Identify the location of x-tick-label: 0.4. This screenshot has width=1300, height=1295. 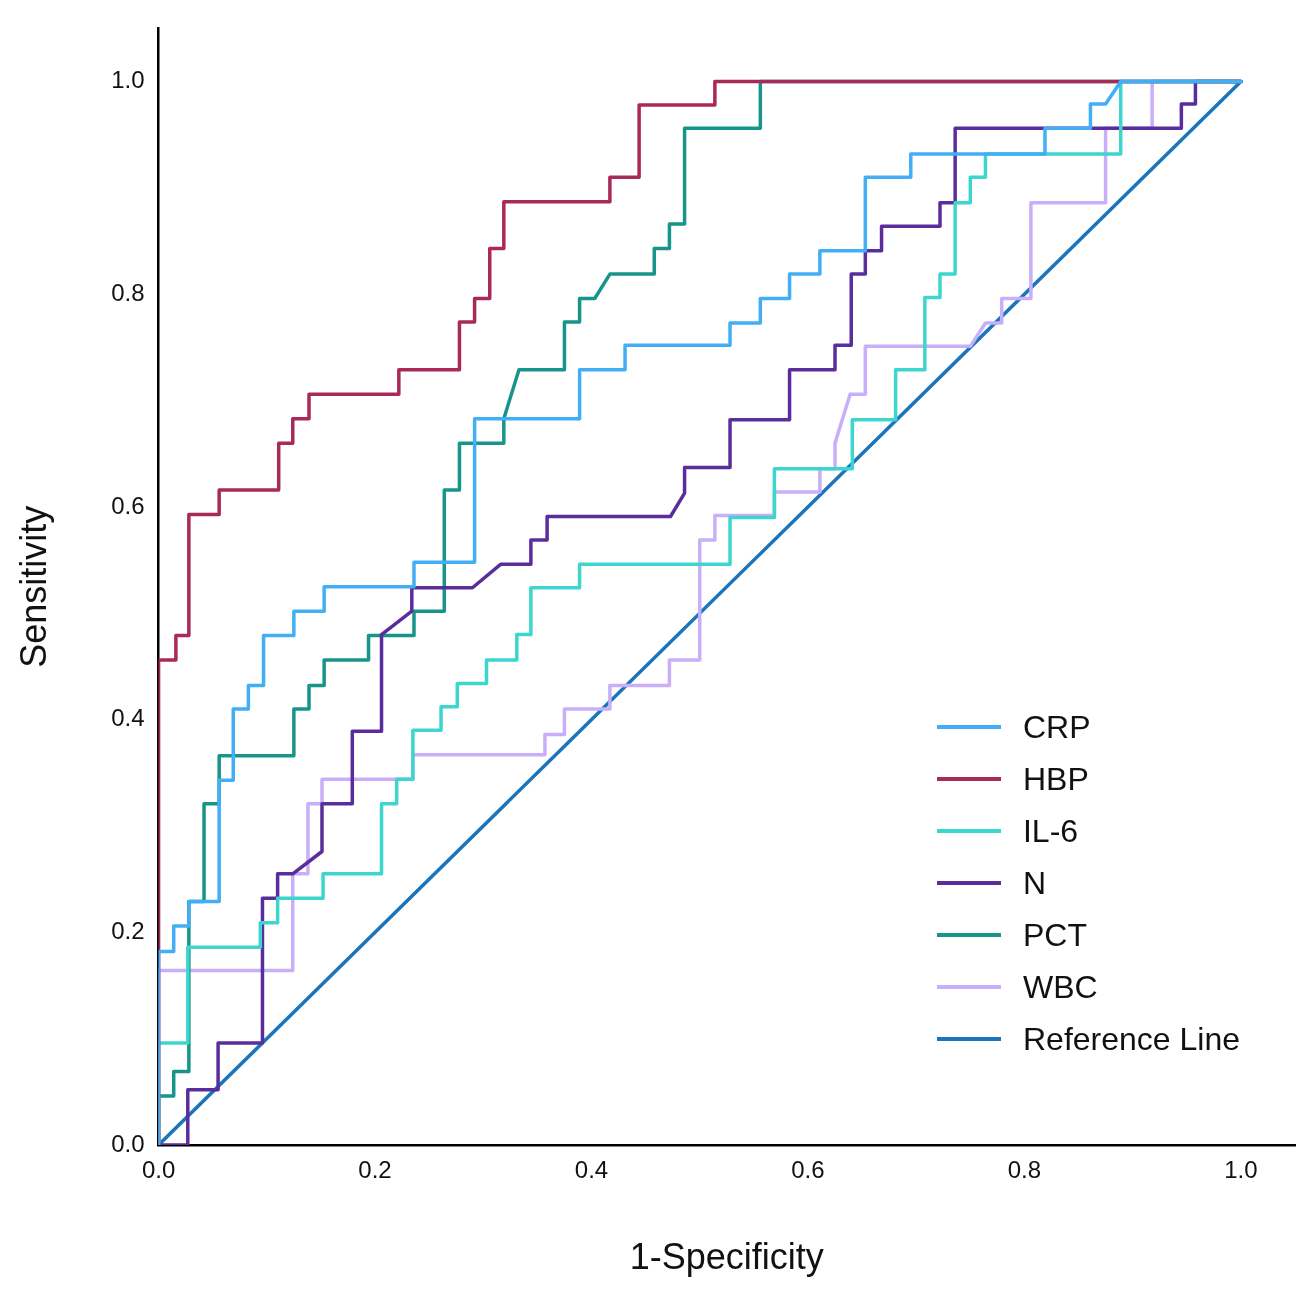
(591, 1170).